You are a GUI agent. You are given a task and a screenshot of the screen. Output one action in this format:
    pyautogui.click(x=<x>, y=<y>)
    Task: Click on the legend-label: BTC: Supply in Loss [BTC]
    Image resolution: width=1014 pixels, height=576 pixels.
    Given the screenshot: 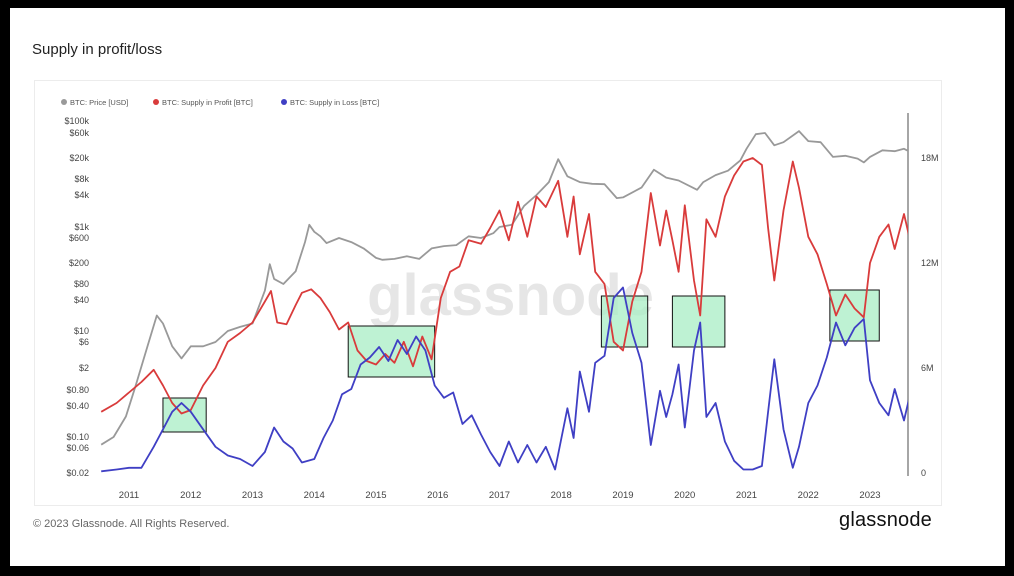 What is the action you would take?
    pyautogui.click(x=334, y=102)
    